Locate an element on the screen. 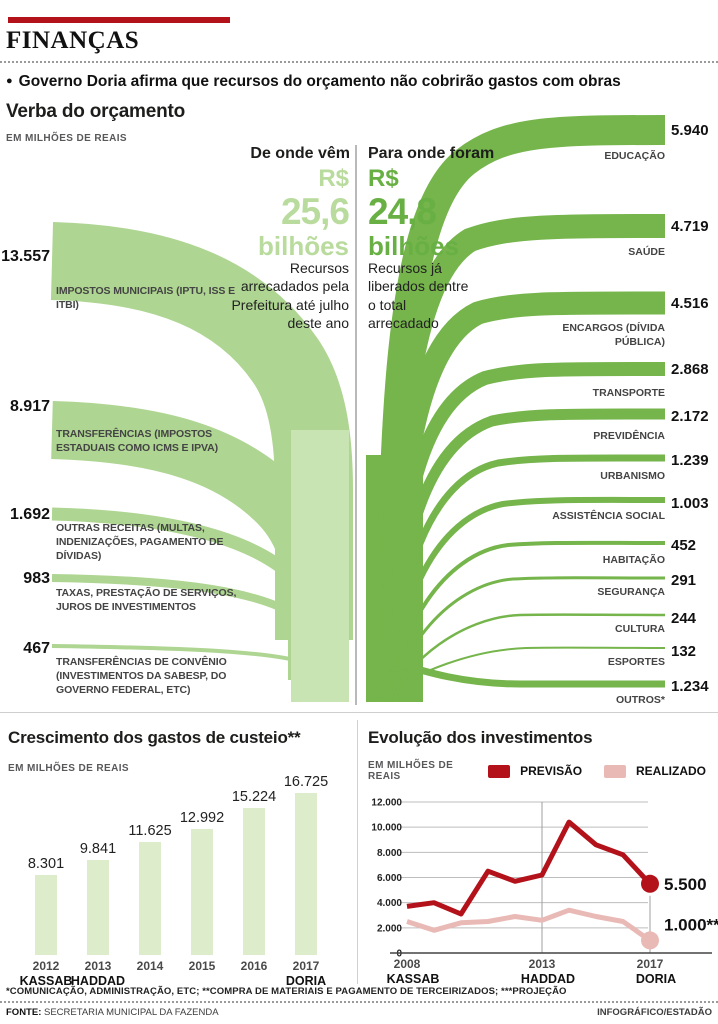 The height and width of the screenshot is (1024, 718). y-tick-label: 6.000 is located at coordinates (389, 878).